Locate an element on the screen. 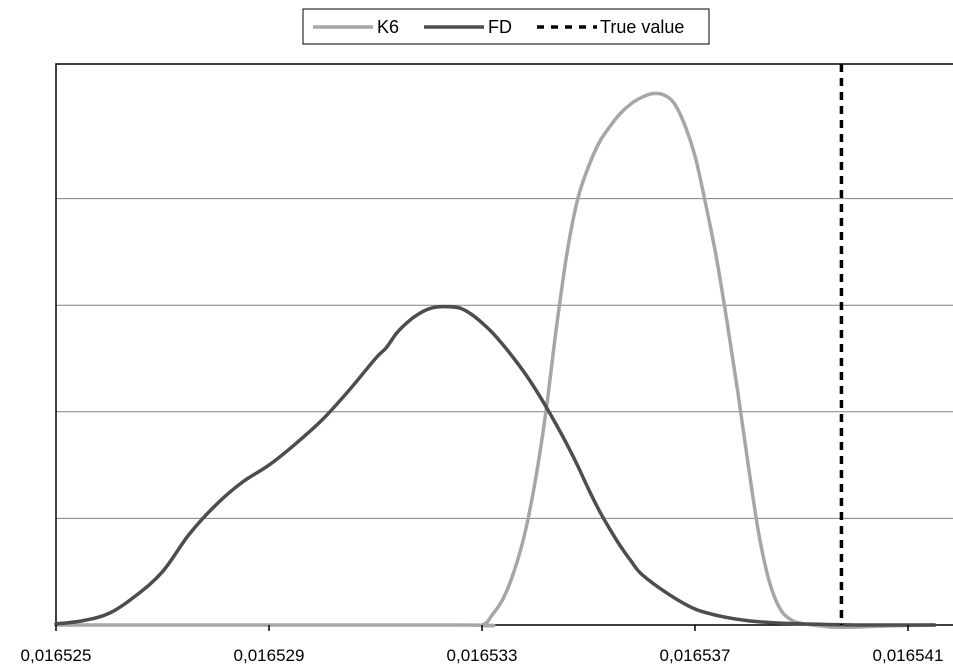 This screenshot has height=670, width=953. legend-label-k6: K6 is located at coordinates (388, 27).